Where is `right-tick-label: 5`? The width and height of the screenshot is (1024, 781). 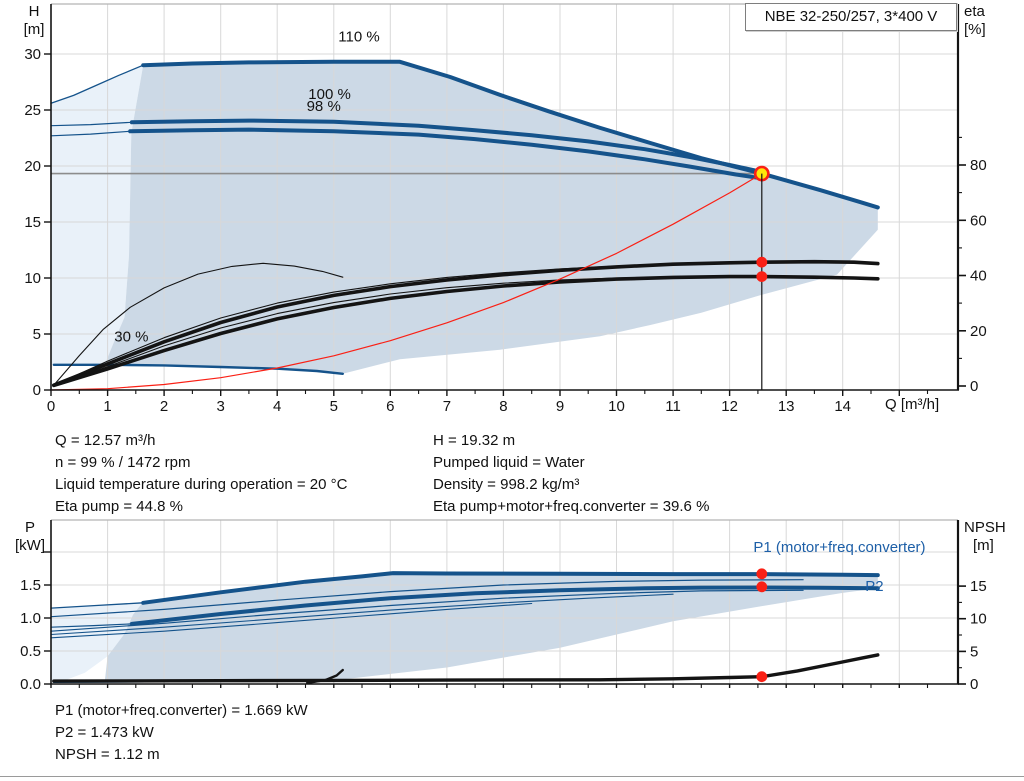 right-tick-label: 5 is located at coordinates (974, 651).